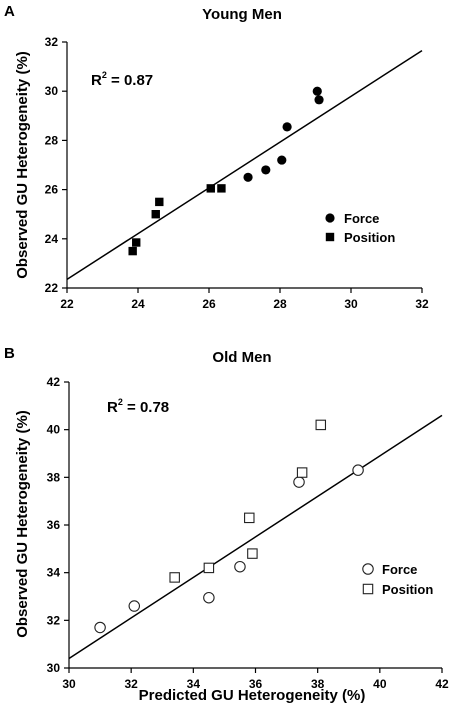  Describe the element at coordinates (138, 304) in the screenshot. I see `x-tick-label: 24` at that location.